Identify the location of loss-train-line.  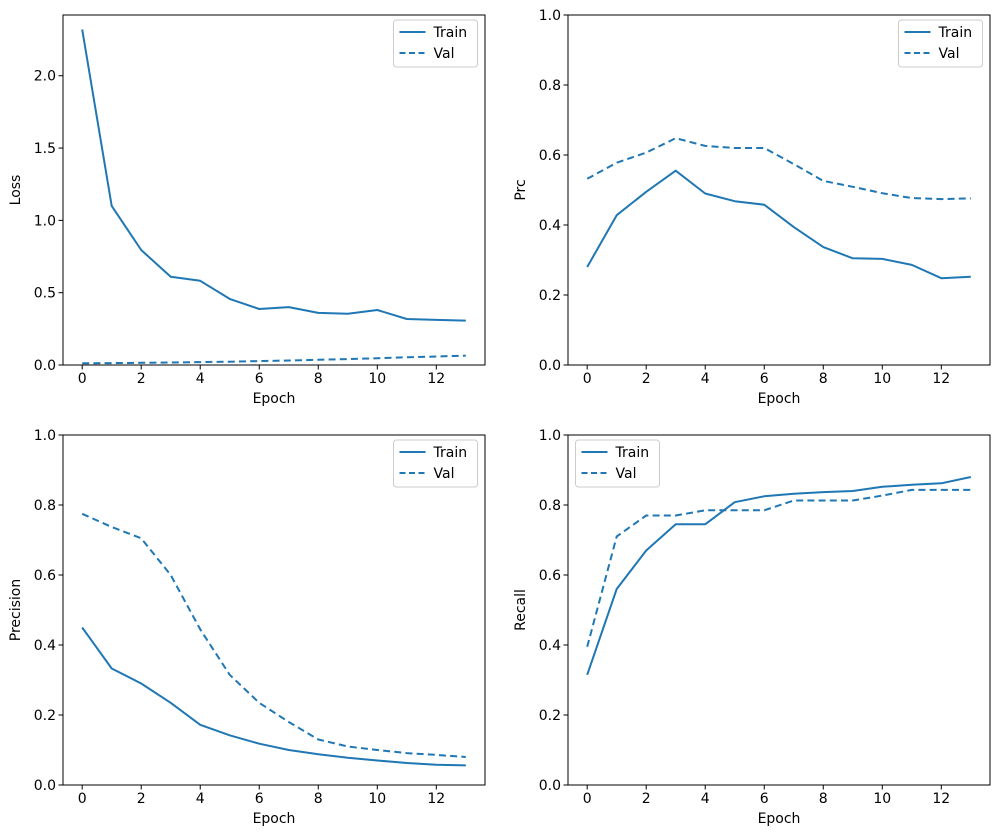
(273, 175).